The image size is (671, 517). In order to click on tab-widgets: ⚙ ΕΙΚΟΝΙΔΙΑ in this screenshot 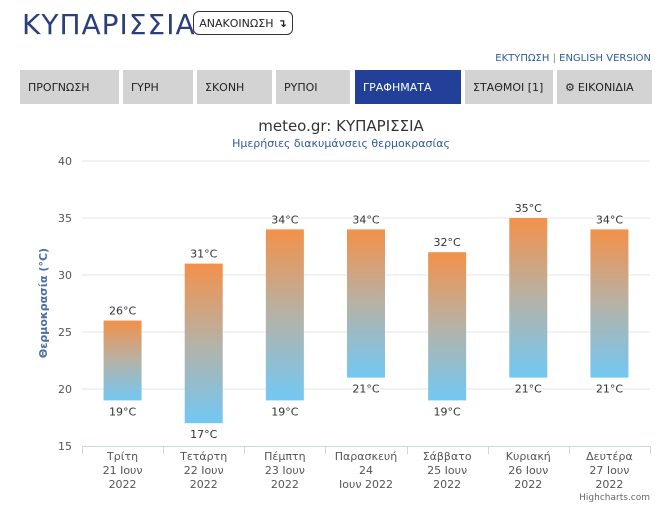, I will do `click(604, 87)`.